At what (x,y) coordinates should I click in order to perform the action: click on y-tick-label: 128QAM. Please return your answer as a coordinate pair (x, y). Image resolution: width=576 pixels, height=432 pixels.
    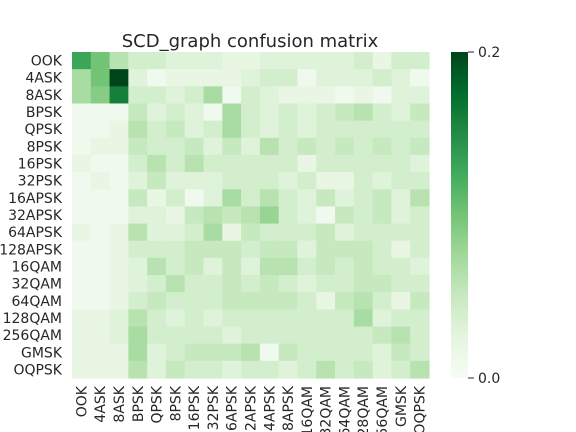
    Looking at the image, I should click on (32, 319).